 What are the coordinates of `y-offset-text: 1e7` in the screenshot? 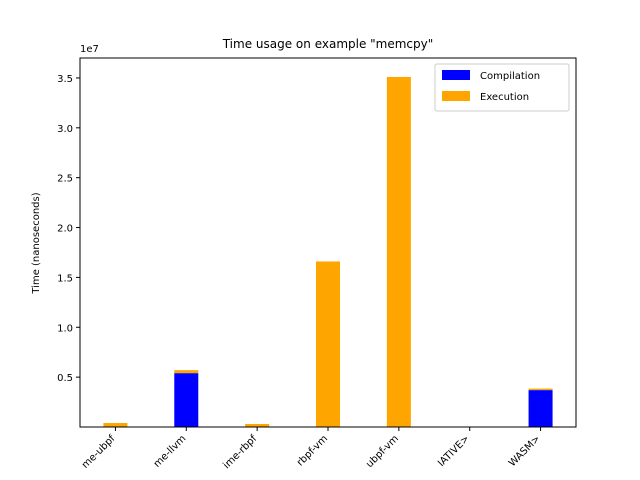 It's located at (89, 49).